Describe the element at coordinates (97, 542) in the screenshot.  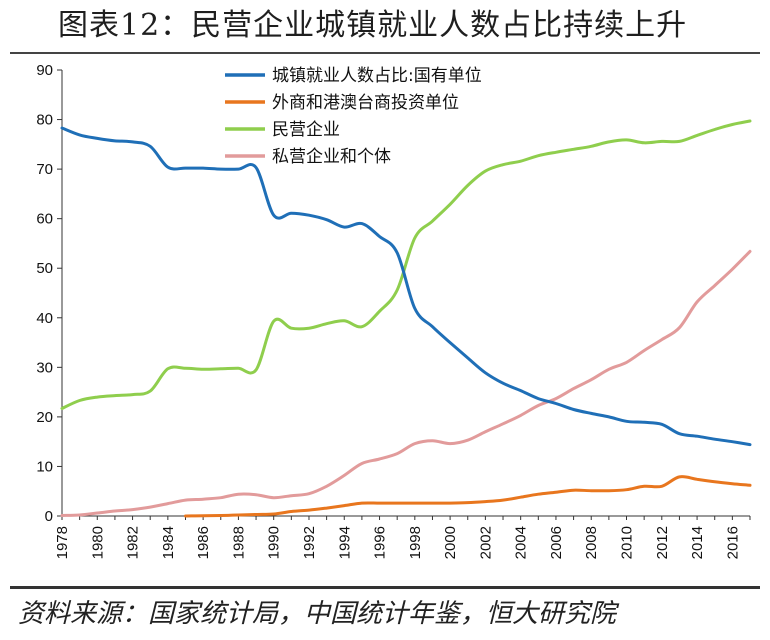
I see `x-tick-label: 1980` at that location.